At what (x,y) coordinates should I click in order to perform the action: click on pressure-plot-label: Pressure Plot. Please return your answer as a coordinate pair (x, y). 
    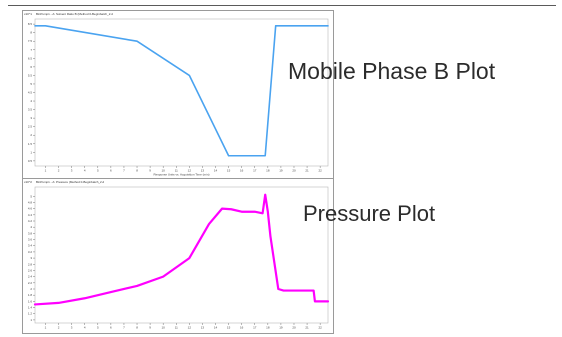
    Looking at the image, I should click on (369, 213).